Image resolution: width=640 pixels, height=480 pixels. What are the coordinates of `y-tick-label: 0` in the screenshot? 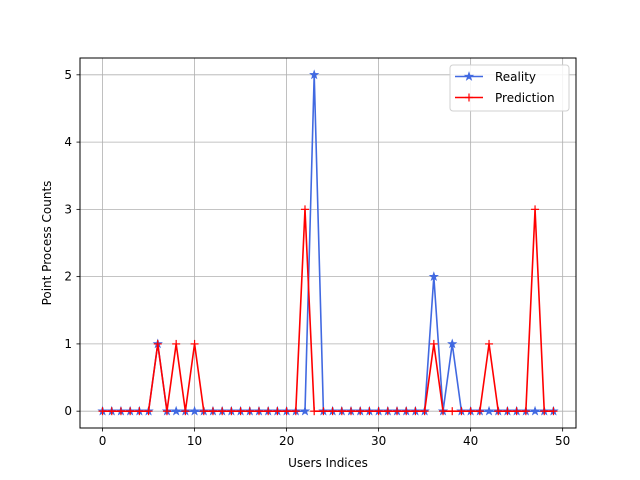 It's located at (68, 411).